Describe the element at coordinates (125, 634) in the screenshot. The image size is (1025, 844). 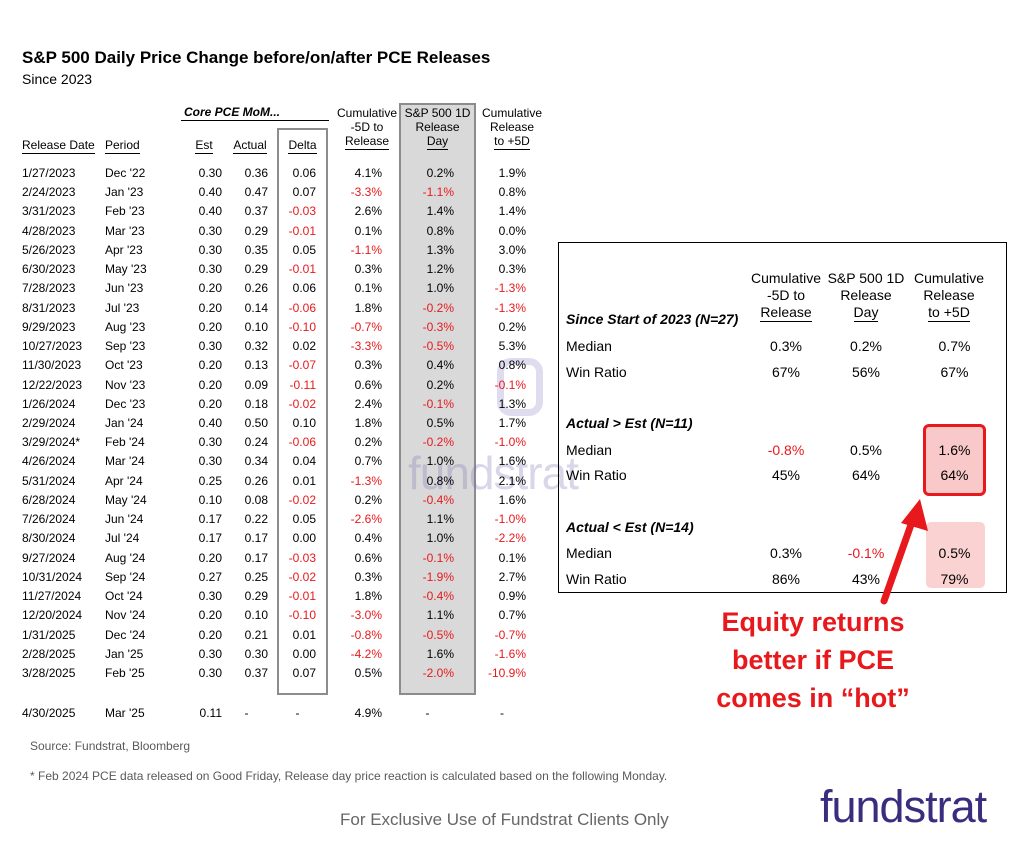
I see `table-row-period: Dec '24` at that location.